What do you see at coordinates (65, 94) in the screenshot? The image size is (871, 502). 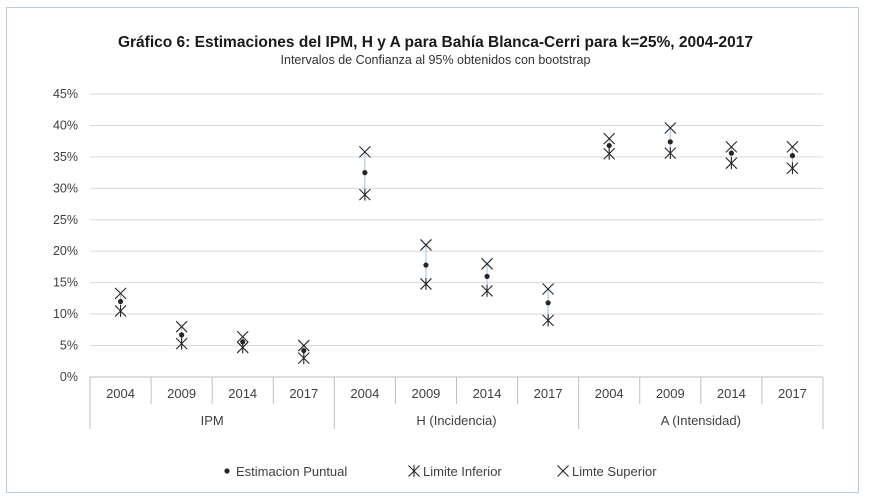 I see `y-tick-label: 45%` at bounding box center [65, 94].